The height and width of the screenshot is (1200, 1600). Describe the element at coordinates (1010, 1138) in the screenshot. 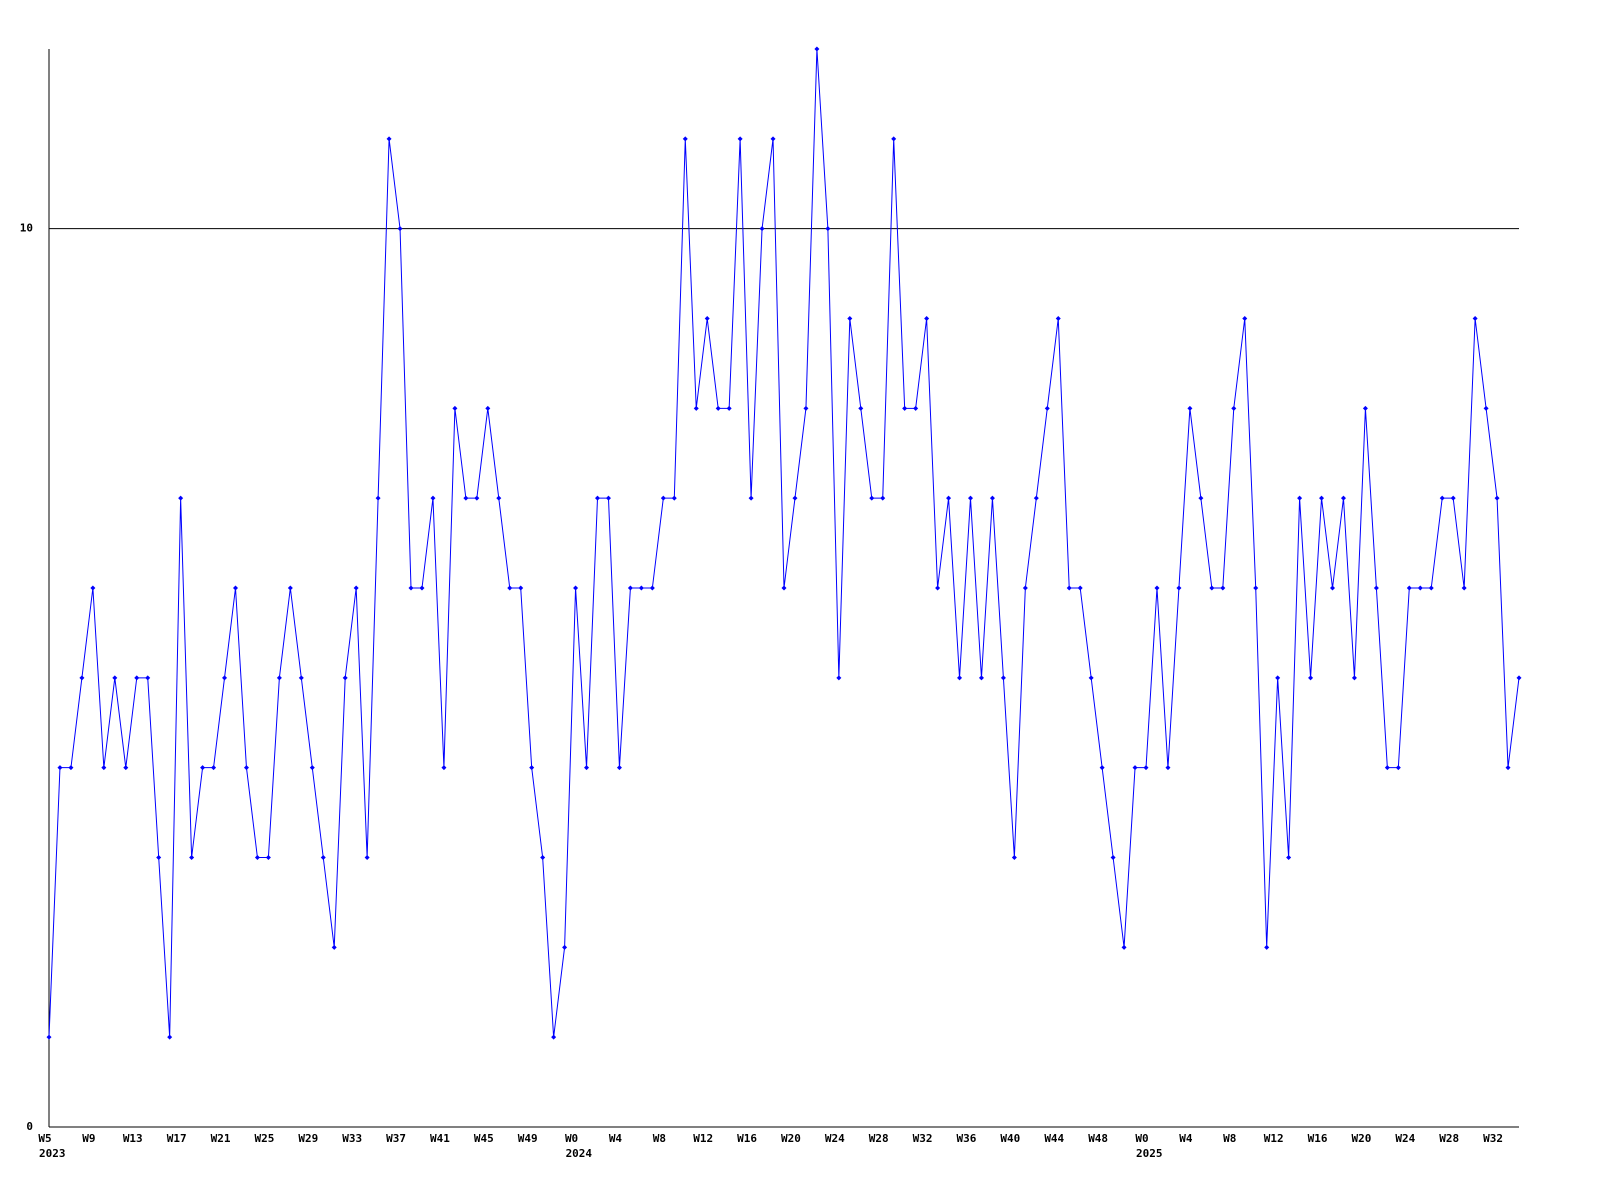

I see `x-tick-label: W40` at that location.